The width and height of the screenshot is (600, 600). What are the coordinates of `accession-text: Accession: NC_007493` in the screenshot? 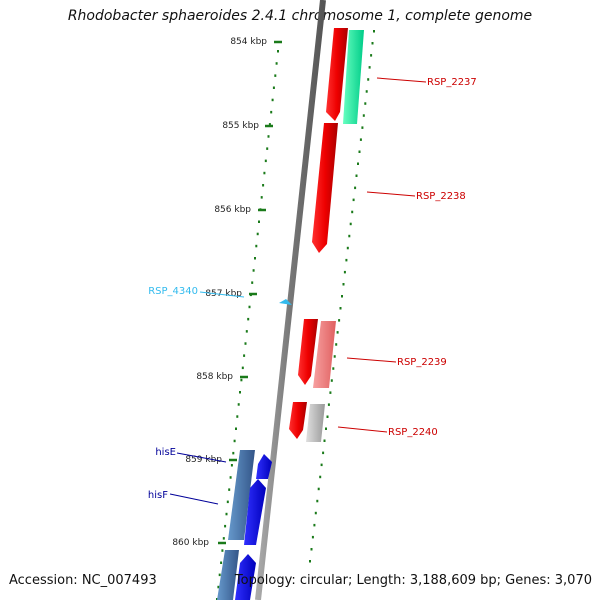 It's located at (83, 580).